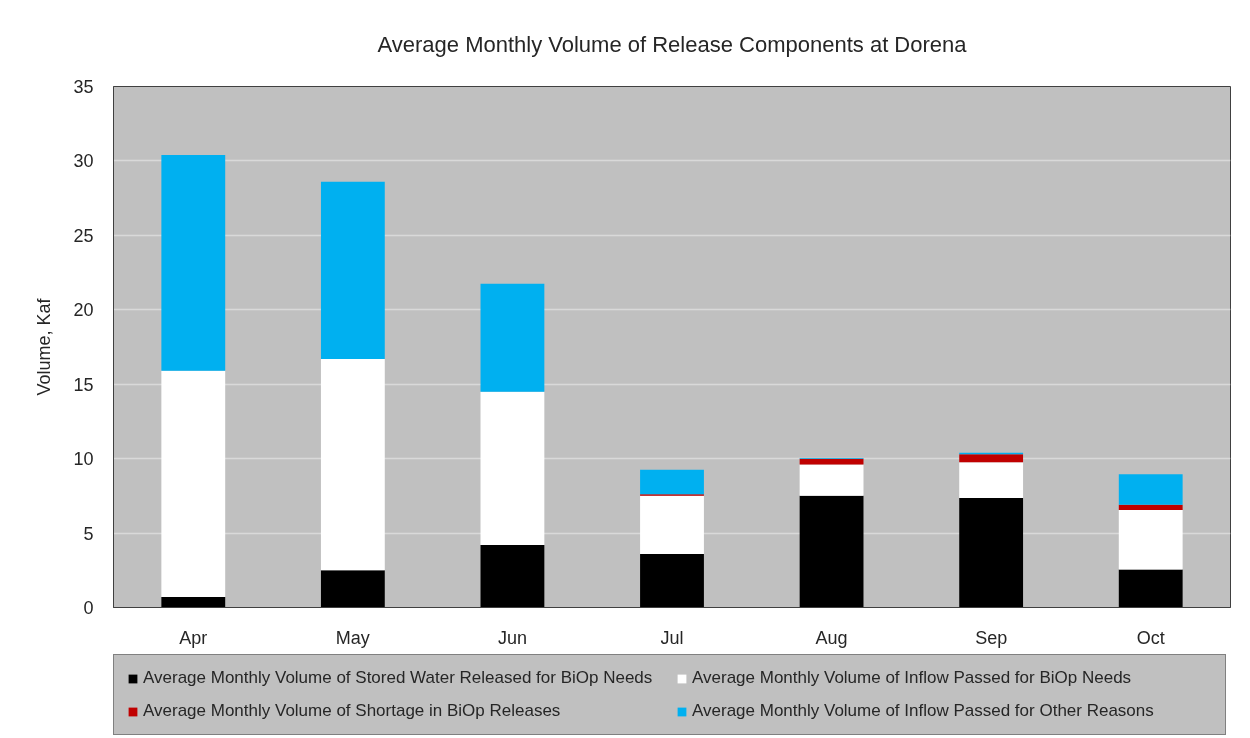 Image resolution: width=1250 pixels, height=738 pixels. What do you see at coordinates (44, 346) in the screenshot?
I see `y-axis-title: Volume, Kaf` at bounding box center [44, 346].